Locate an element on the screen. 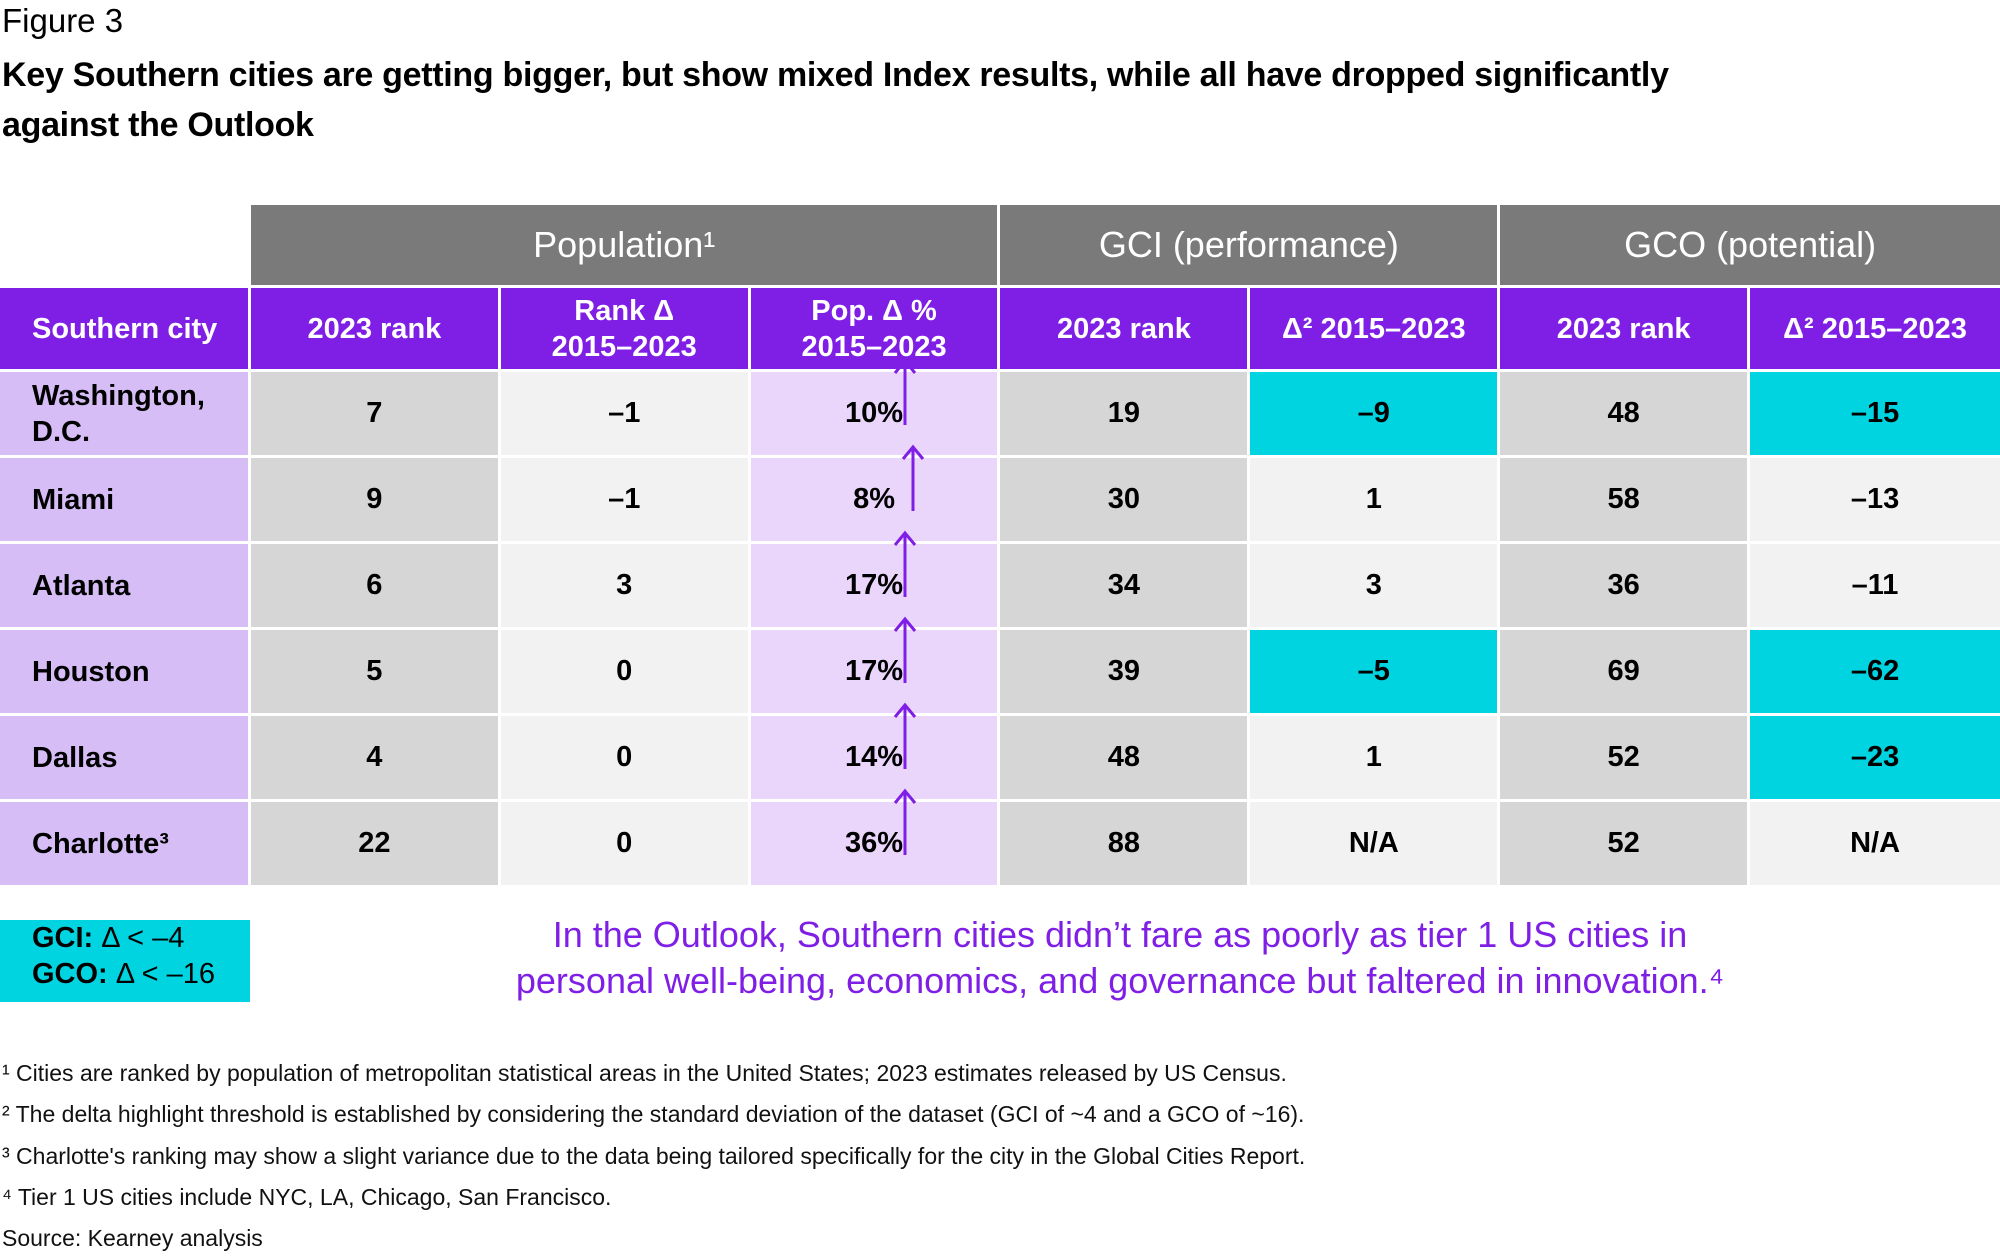 This screenshot has width=2000, height=1257. gci-rank-cell: 34 is located at coordinates (1124, 585).